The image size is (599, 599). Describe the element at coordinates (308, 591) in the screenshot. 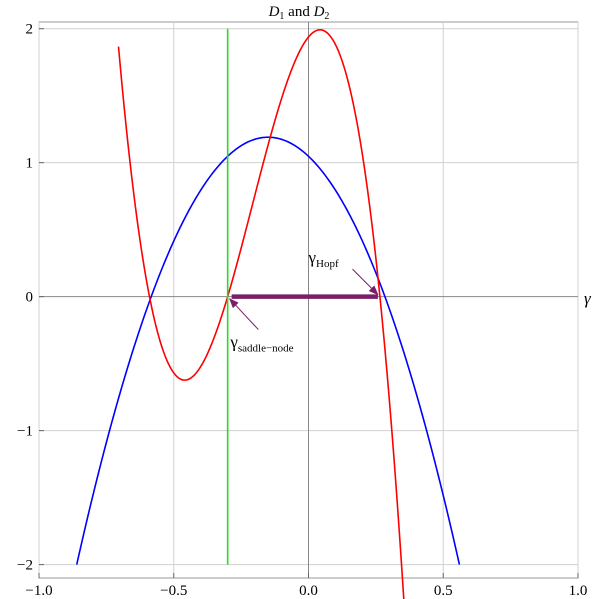

I see `x-tick-label: 0.0` at that location.